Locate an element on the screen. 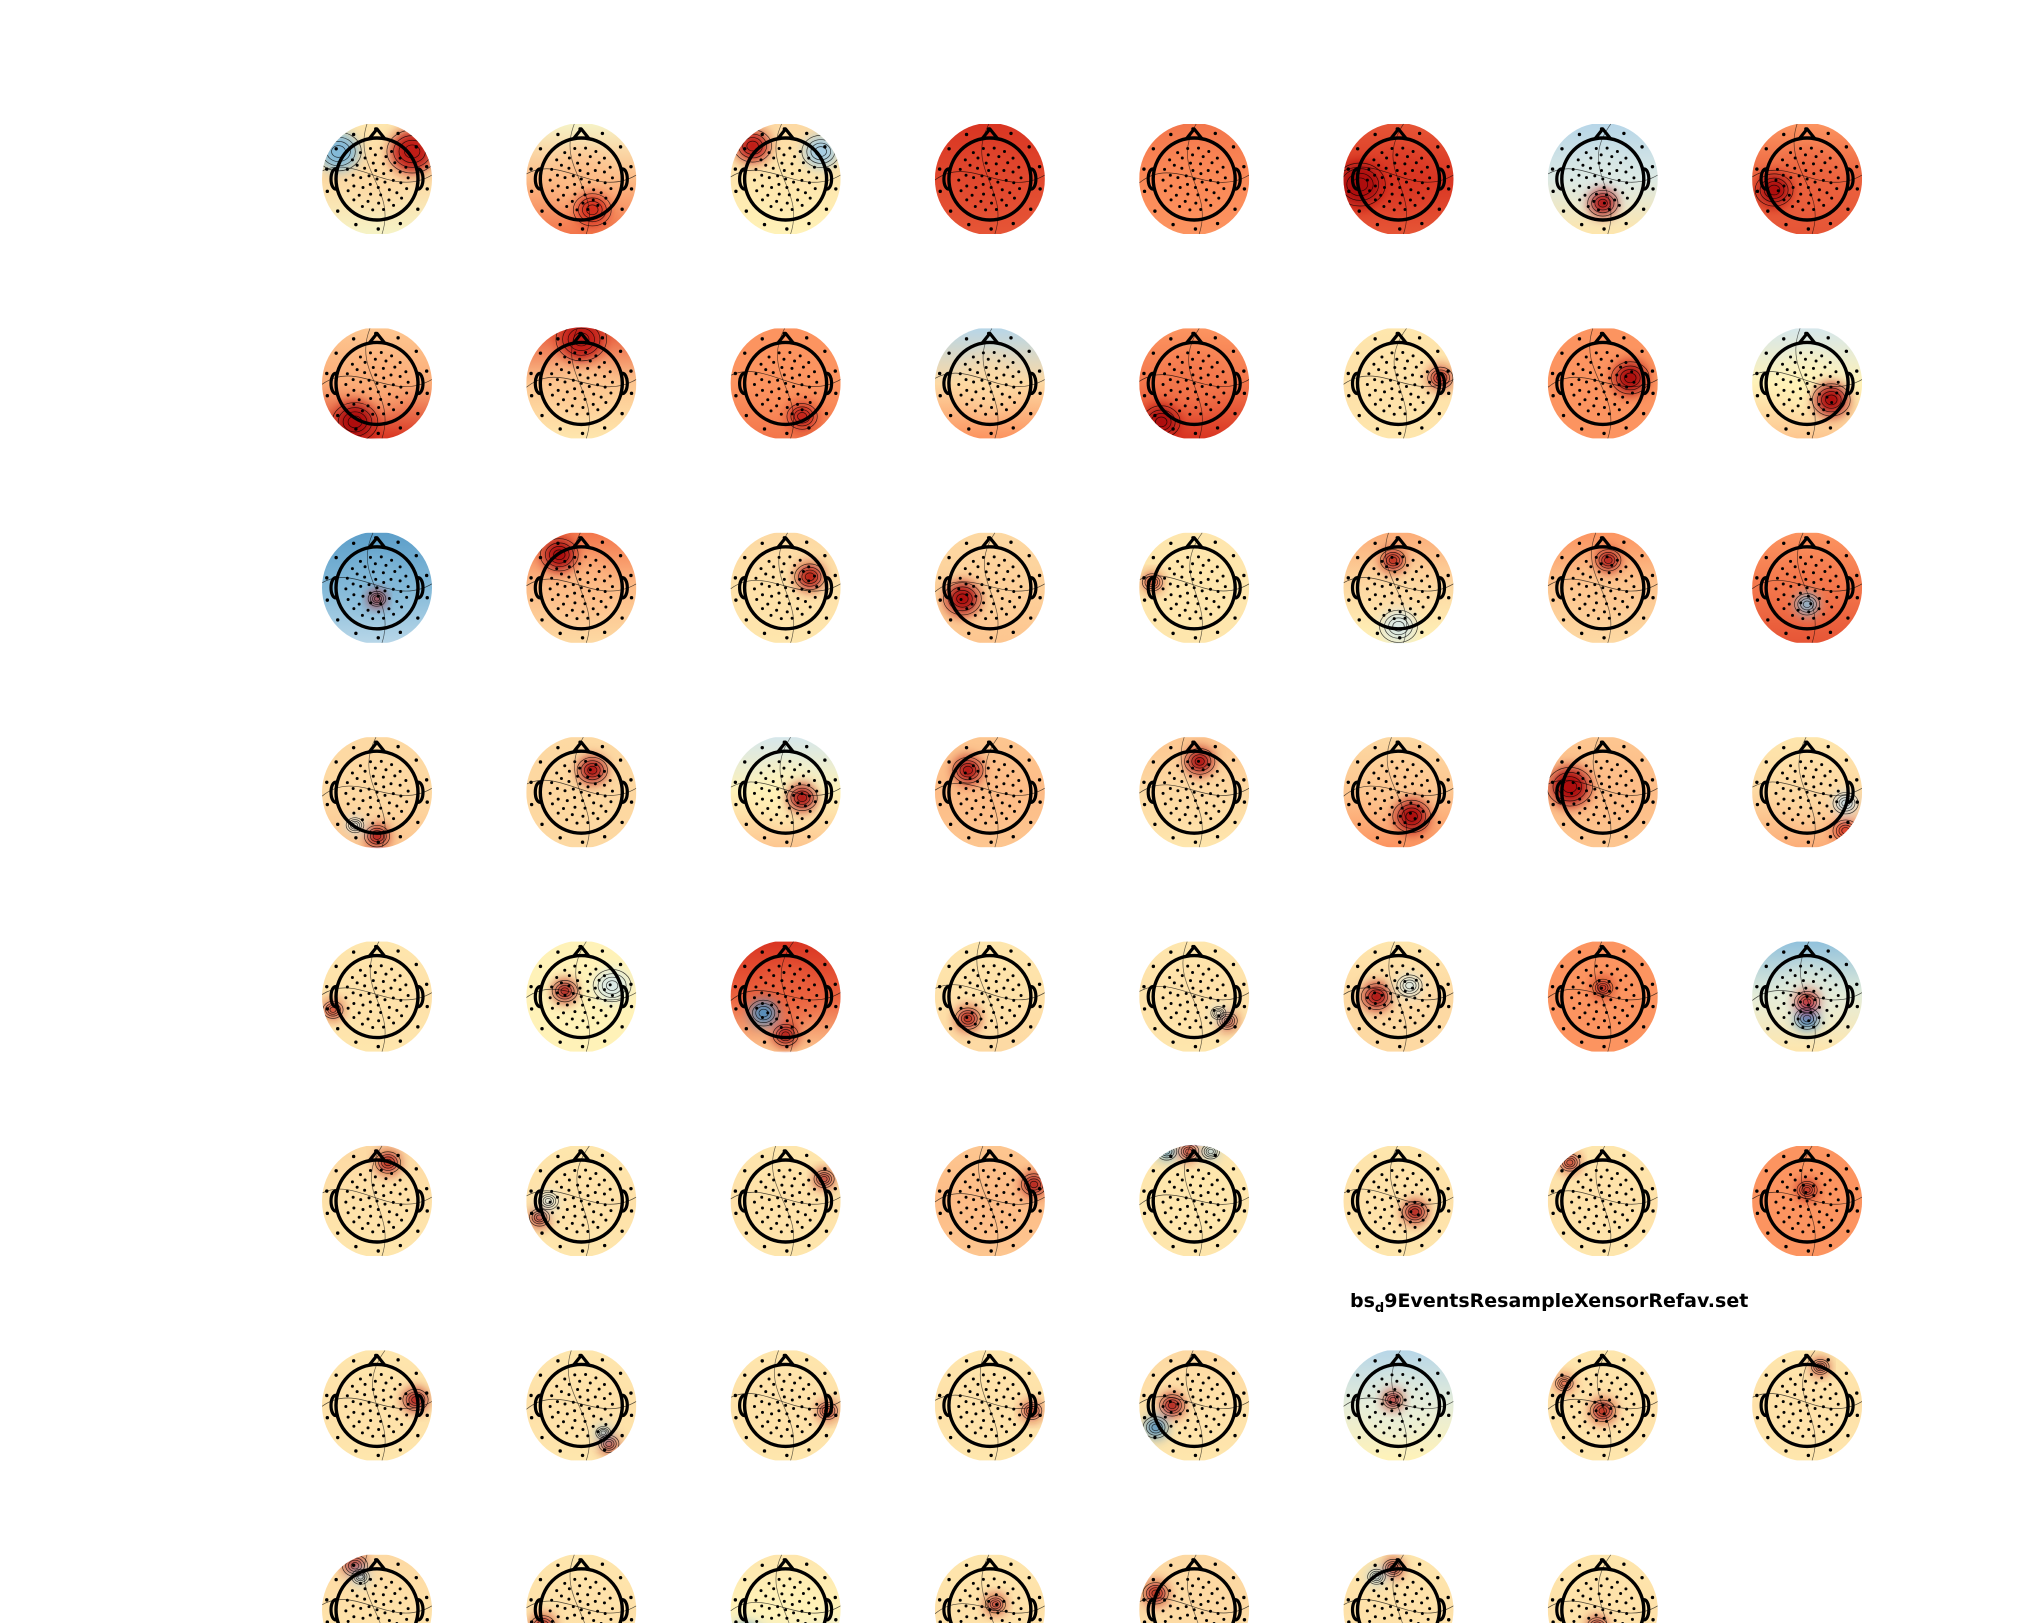  head-outline is located at coordinates (1398, 588).